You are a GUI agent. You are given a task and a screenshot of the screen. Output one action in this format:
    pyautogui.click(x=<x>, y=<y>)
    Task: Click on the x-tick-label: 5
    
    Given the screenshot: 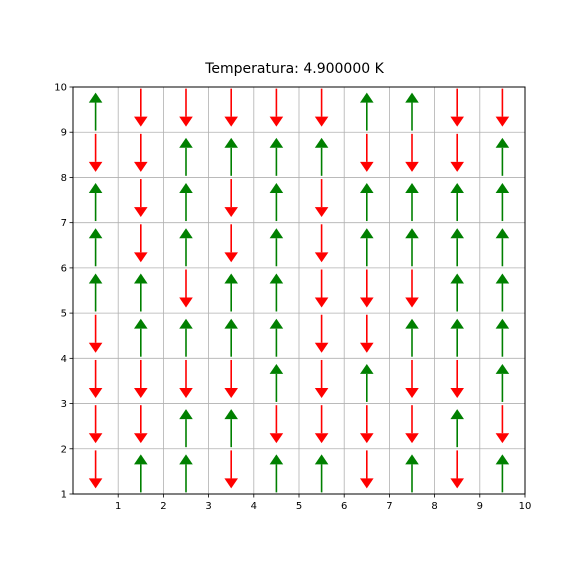 What is the action you would take?
    pyautogui.click(x=299, y=506)
    